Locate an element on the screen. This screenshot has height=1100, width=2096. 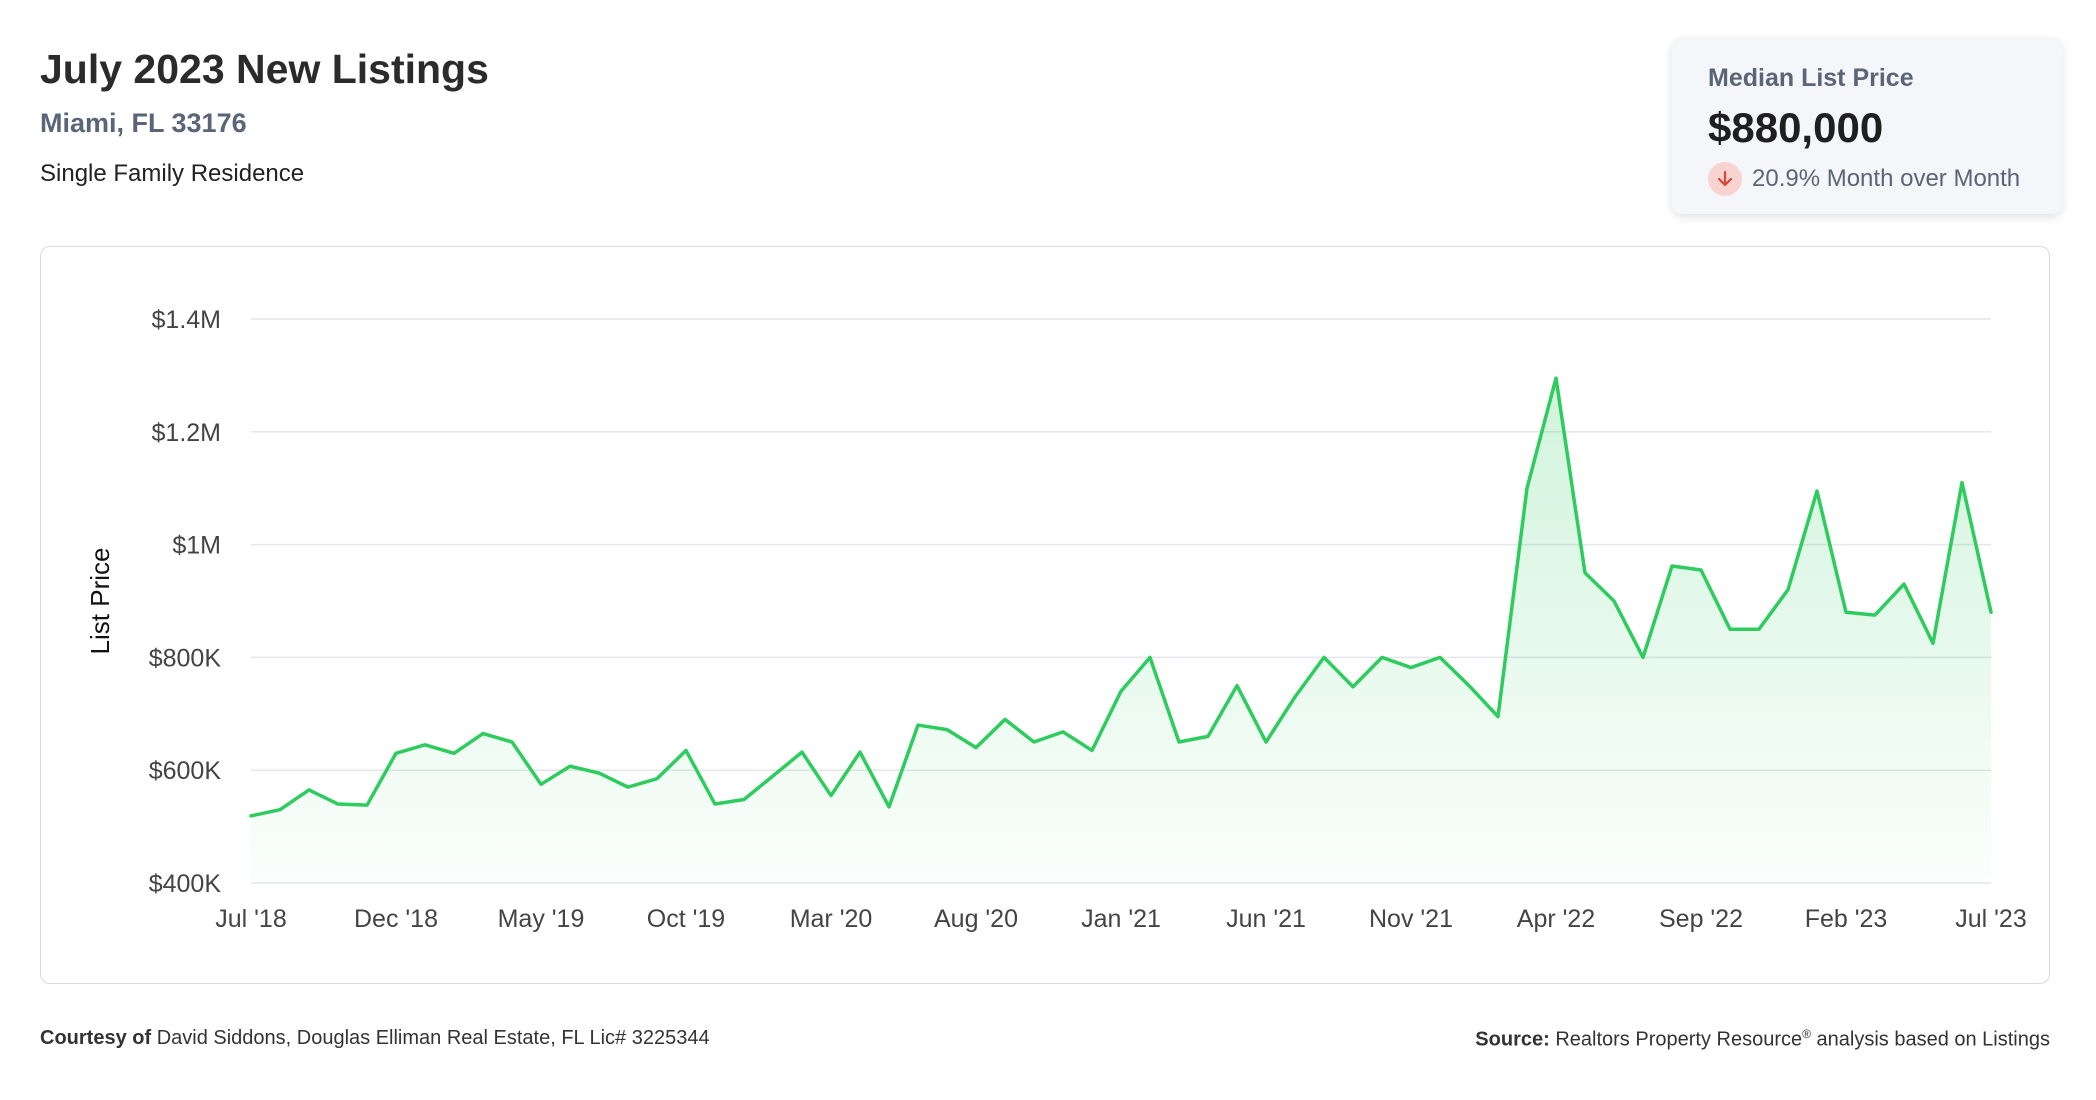
y-tick-label: $1.2M is located at coordinates (186, 433).